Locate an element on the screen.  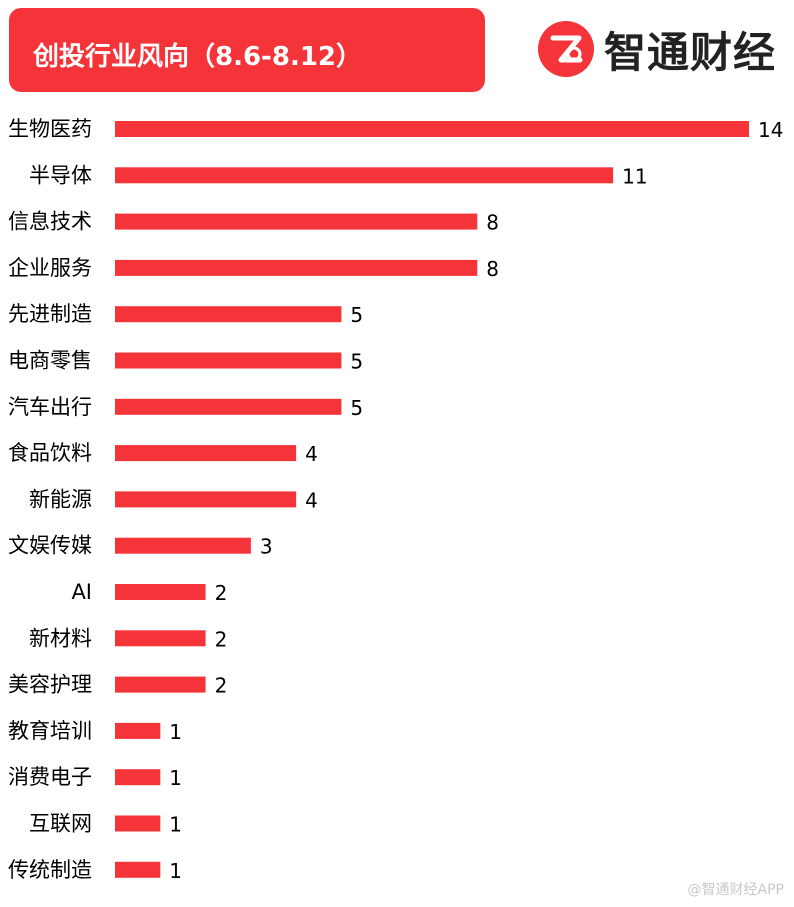
value-label: 3 is located at coordinates (266, 547).